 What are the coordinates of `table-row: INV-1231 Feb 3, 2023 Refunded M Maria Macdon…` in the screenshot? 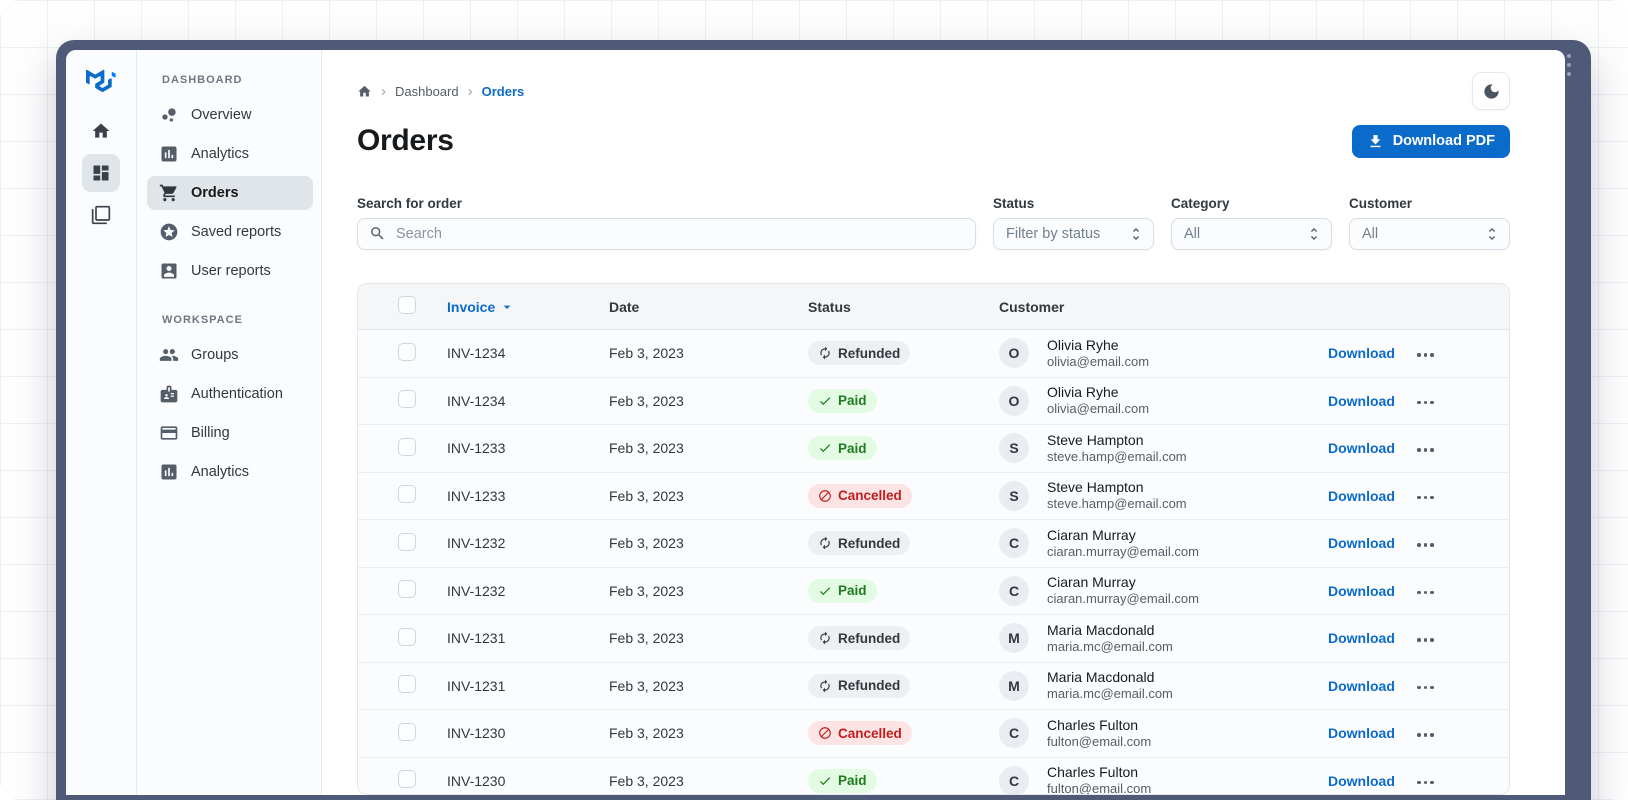 It's located at (933, 685).